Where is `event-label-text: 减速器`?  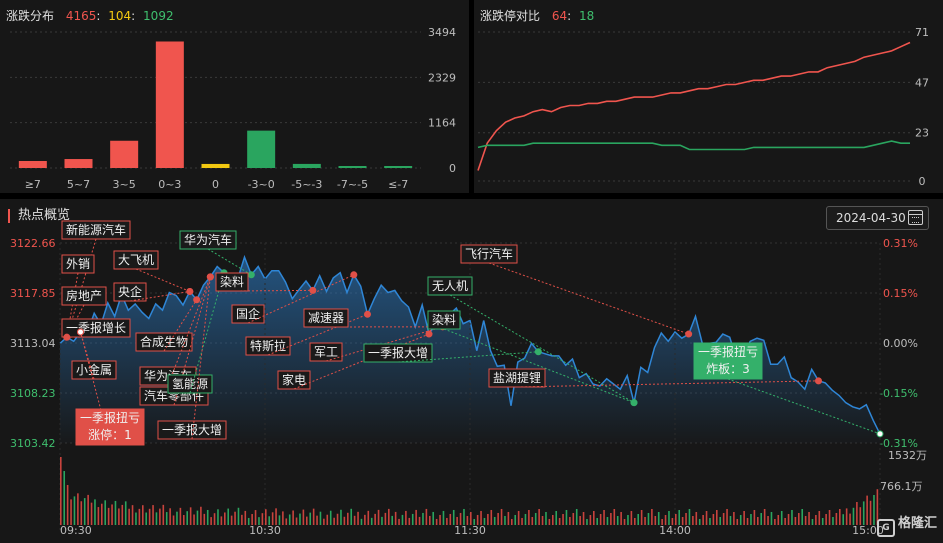 event-label-text: 减速器 is located at coordinates (326, 318).